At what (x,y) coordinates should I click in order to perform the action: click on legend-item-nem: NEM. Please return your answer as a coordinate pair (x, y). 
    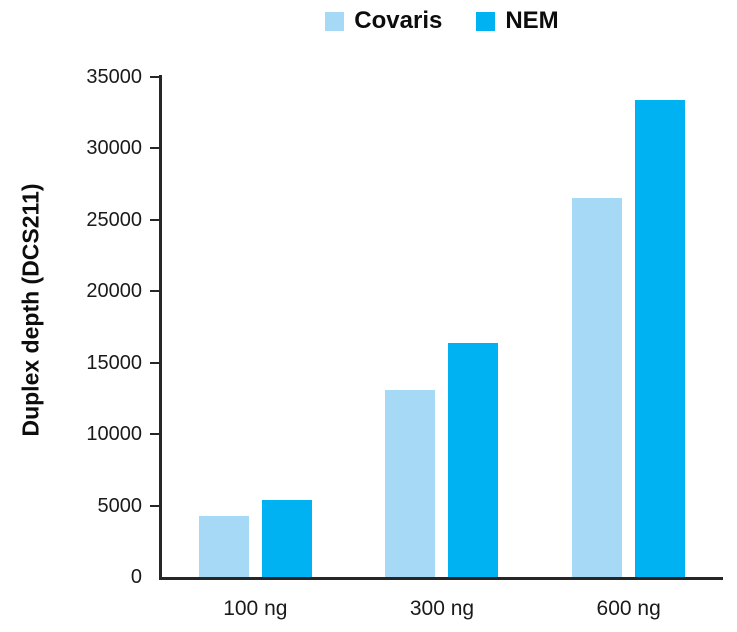
    Looking at the image, I should click on (517, 21).